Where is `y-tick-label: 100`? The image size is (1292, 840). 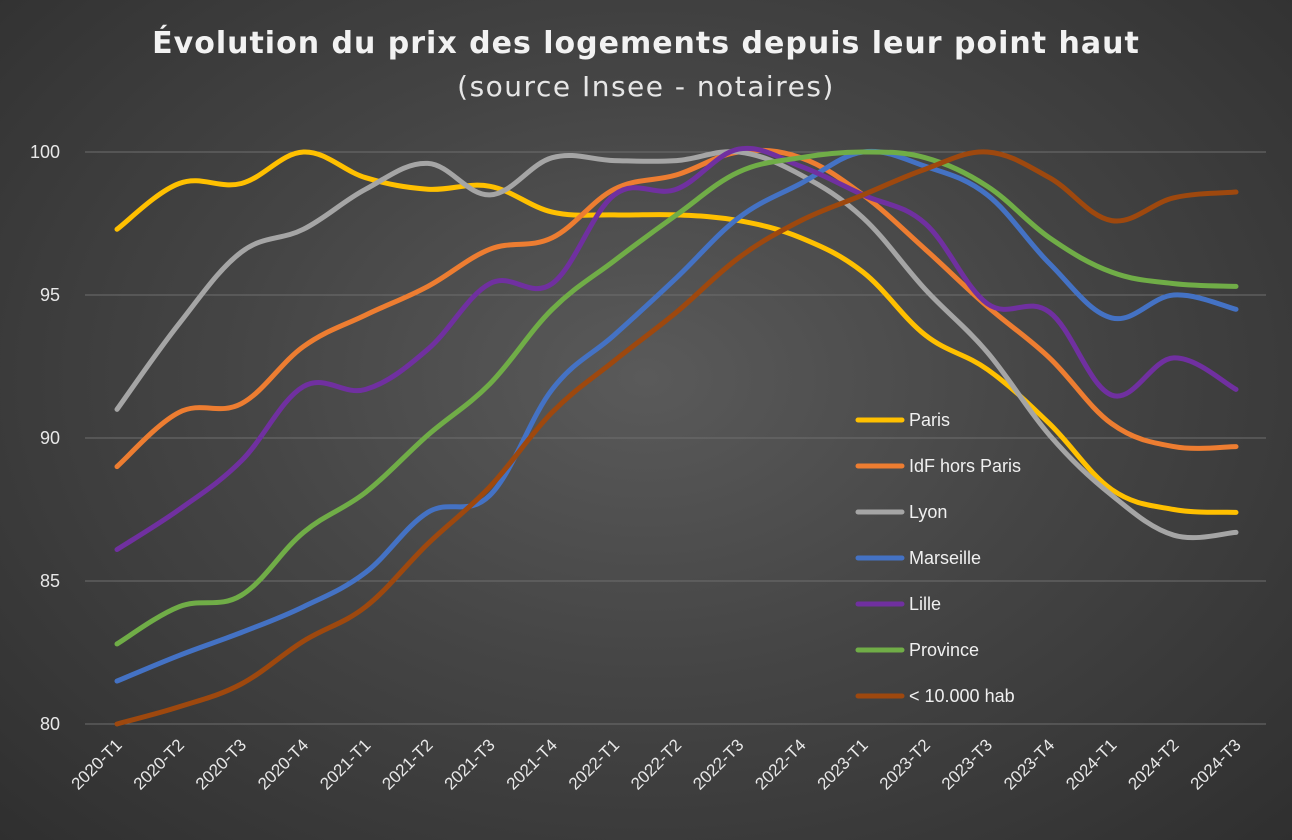 y-tick-label: 100 is located at coordinates (45, 152).